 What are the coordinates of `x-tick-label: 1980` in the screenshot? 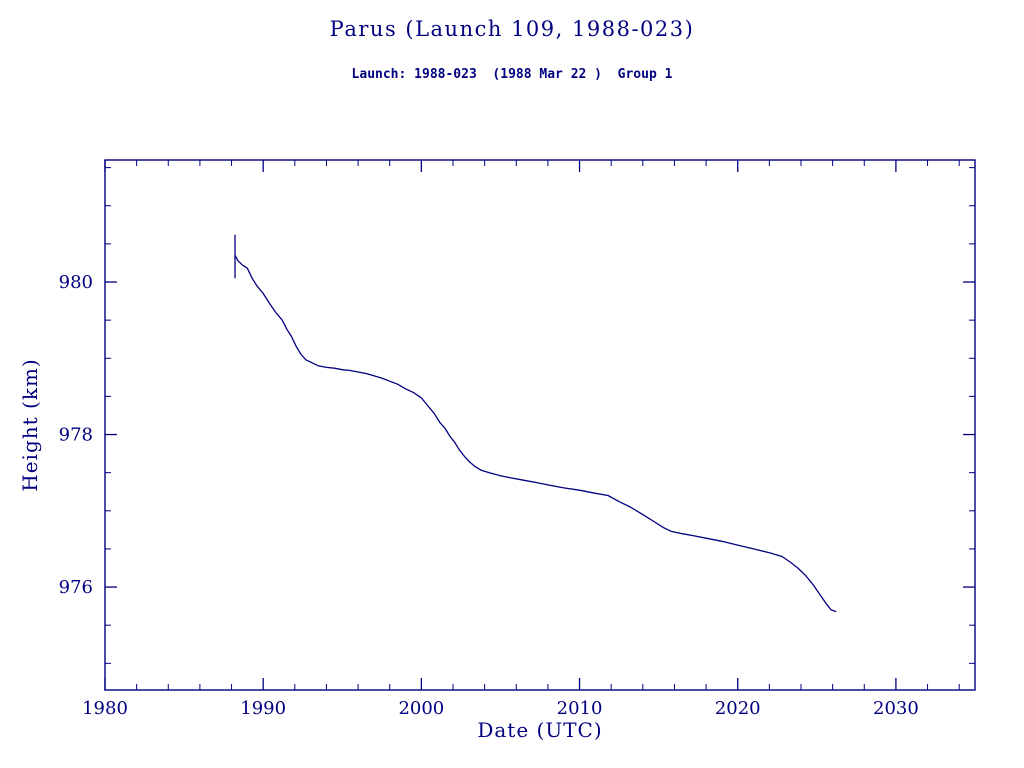 It's located at (105, 708).